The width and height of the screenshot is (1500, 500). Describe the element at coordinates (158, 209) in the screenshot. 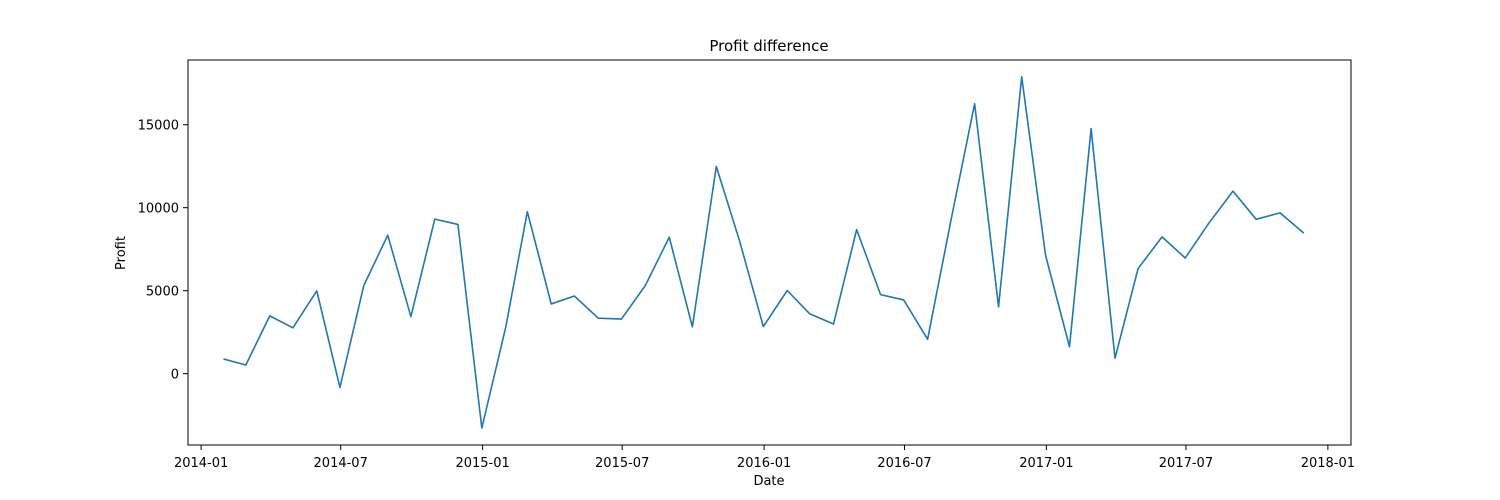

I see `y-tick-label: 10000` at that location.